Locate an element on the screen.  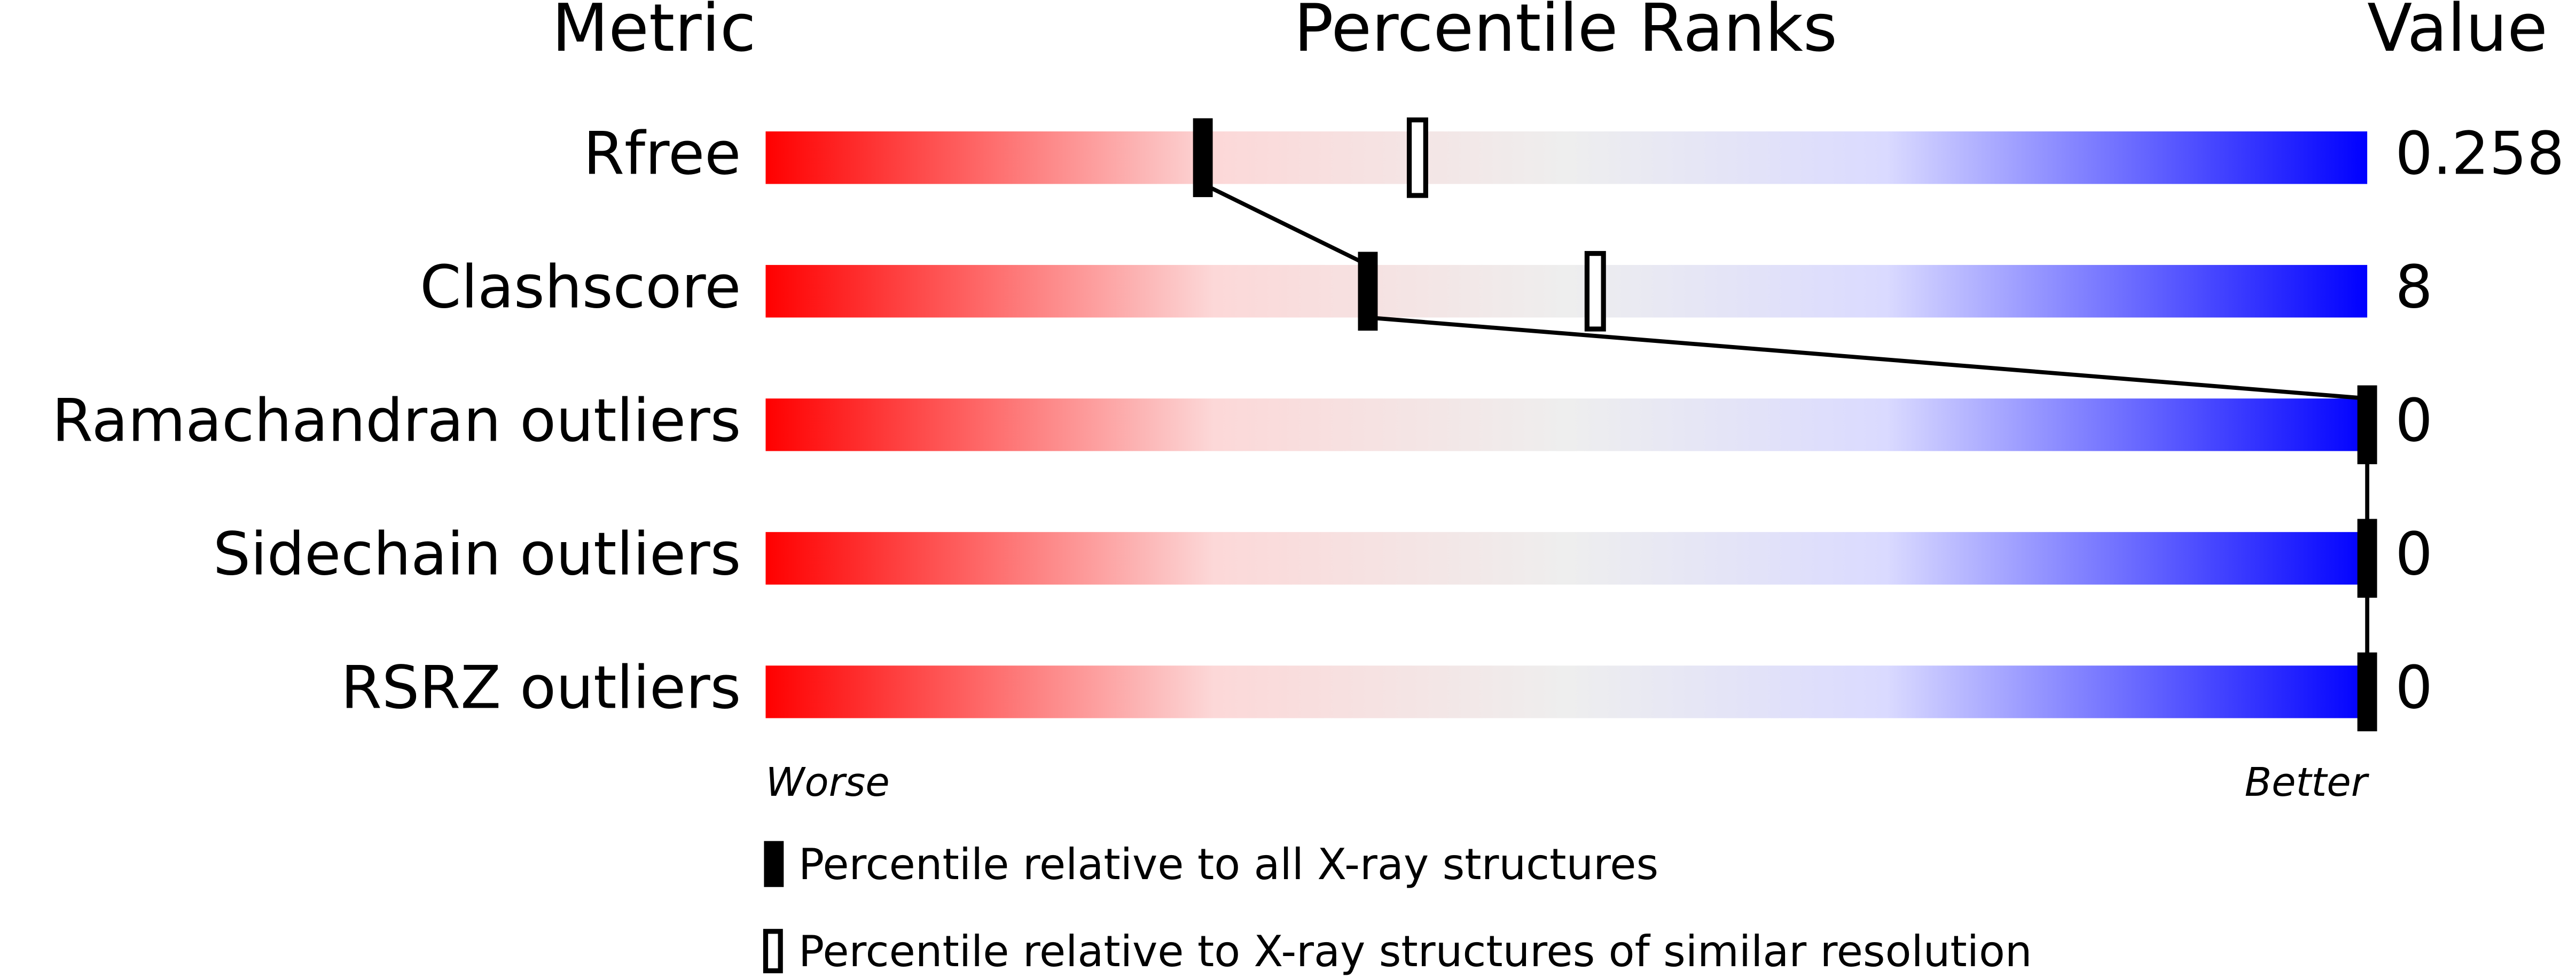
metric-label: Sidechain outliers is located at coordinates (477, 554).